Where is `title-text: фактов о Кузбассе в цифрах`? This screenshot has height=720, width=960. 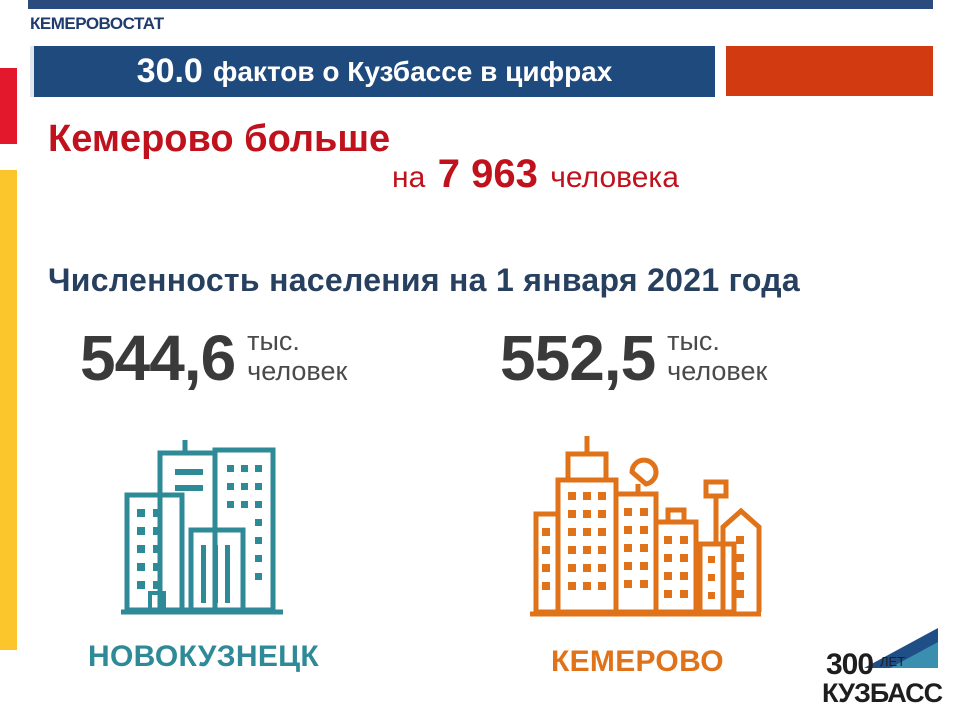 title-text: фактов о Кузбассе в цифрах is located at coordinates (412, 71).